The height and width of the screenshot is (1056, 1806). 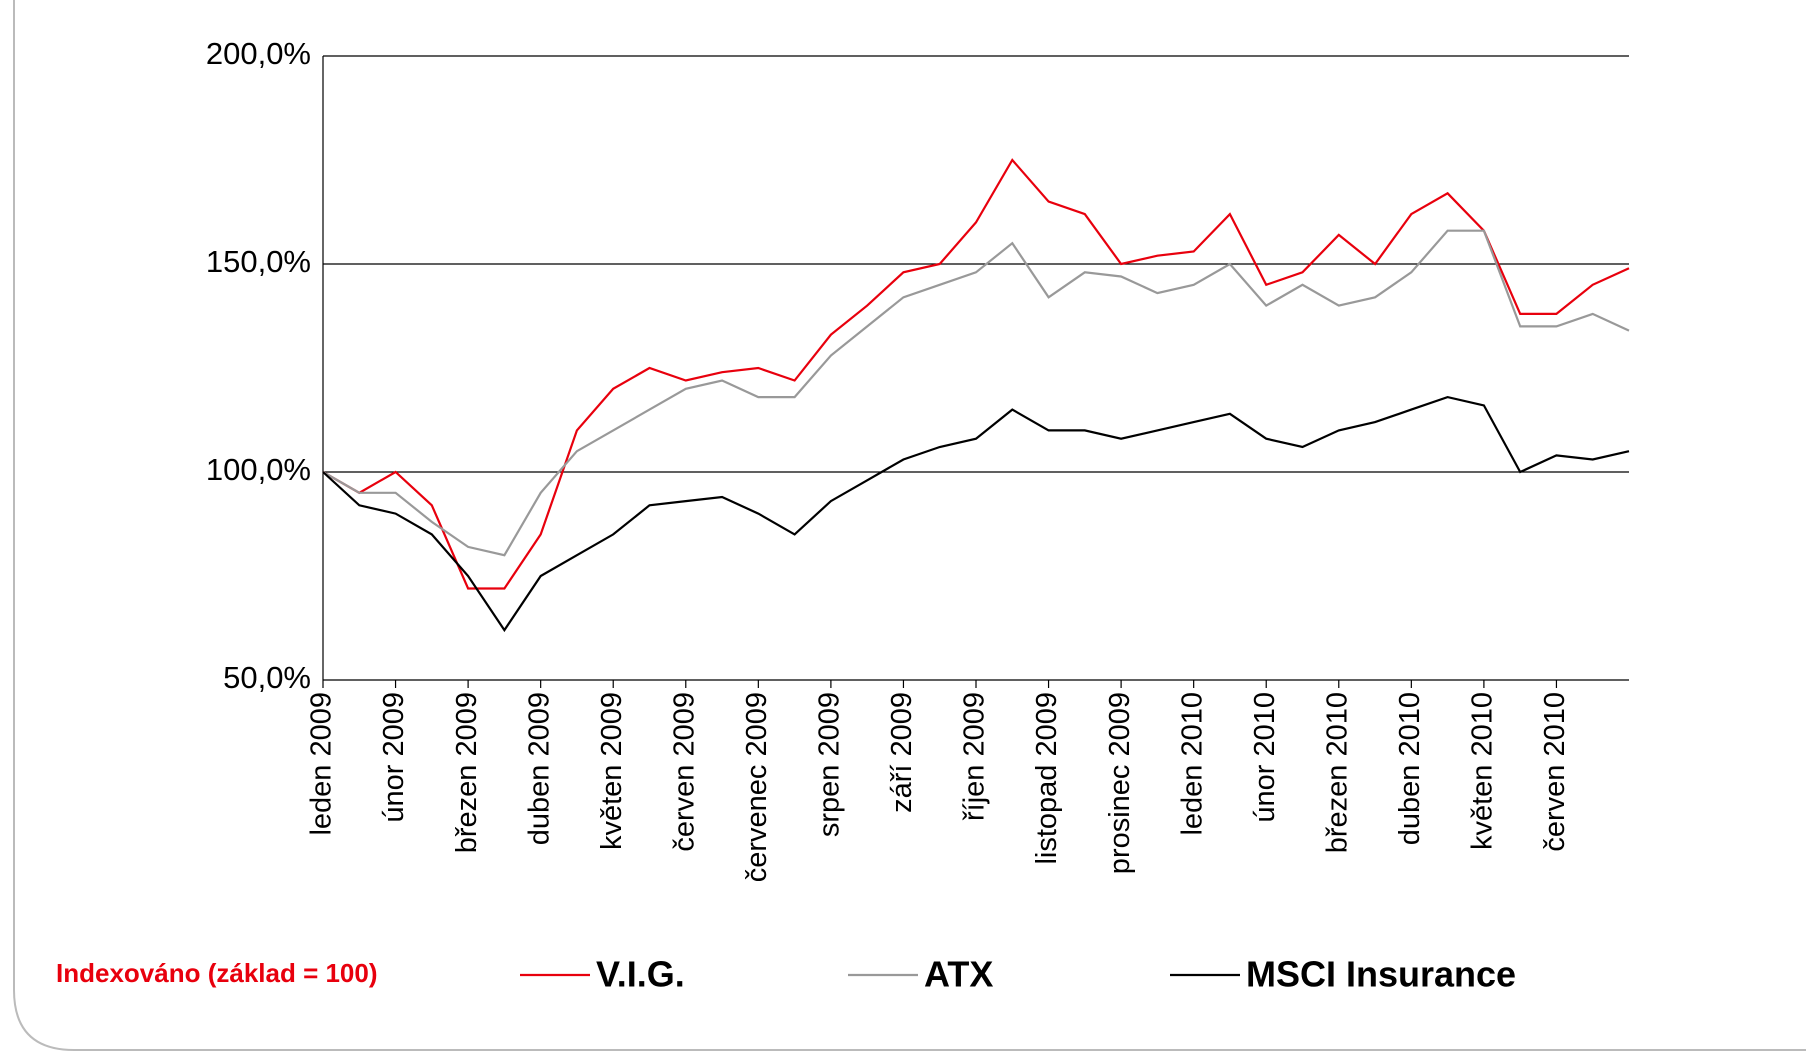 What do you see at coordinates (1483, 771) in the screenshot?
I see `x-tick-label: květen 2010` at bounding box center [1483, 771].